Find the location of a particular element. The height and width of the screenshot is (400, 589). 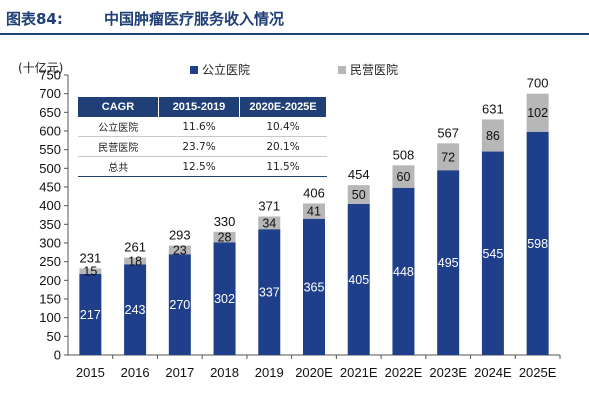

y-tick-label: 750 is located at coordinates (50, 75).